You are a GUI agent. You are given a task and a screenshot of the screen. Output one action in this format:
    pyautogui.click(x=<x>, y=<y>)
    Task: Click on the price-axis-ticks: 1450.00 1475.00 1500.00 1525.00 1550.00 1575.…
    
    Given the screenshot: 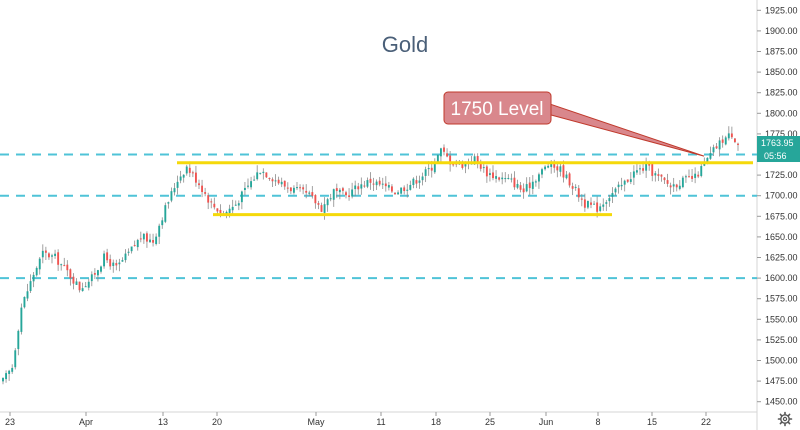 What is the action you would take?
    pyautogui.click(x=777, y=206)
    